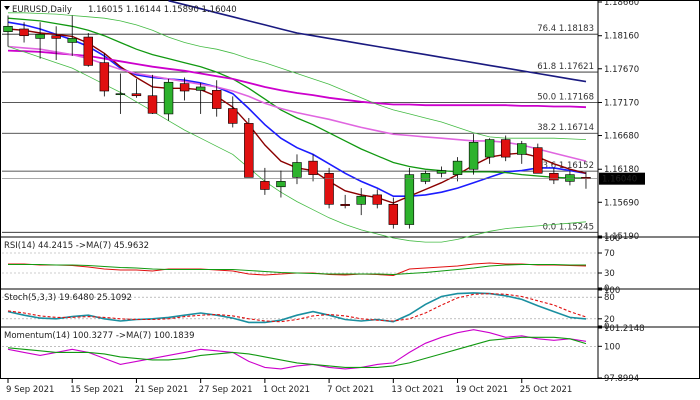  I want to click on stoch-title: Stoch(5,3,3) 19.6480 25.1092, so click(68, 298).